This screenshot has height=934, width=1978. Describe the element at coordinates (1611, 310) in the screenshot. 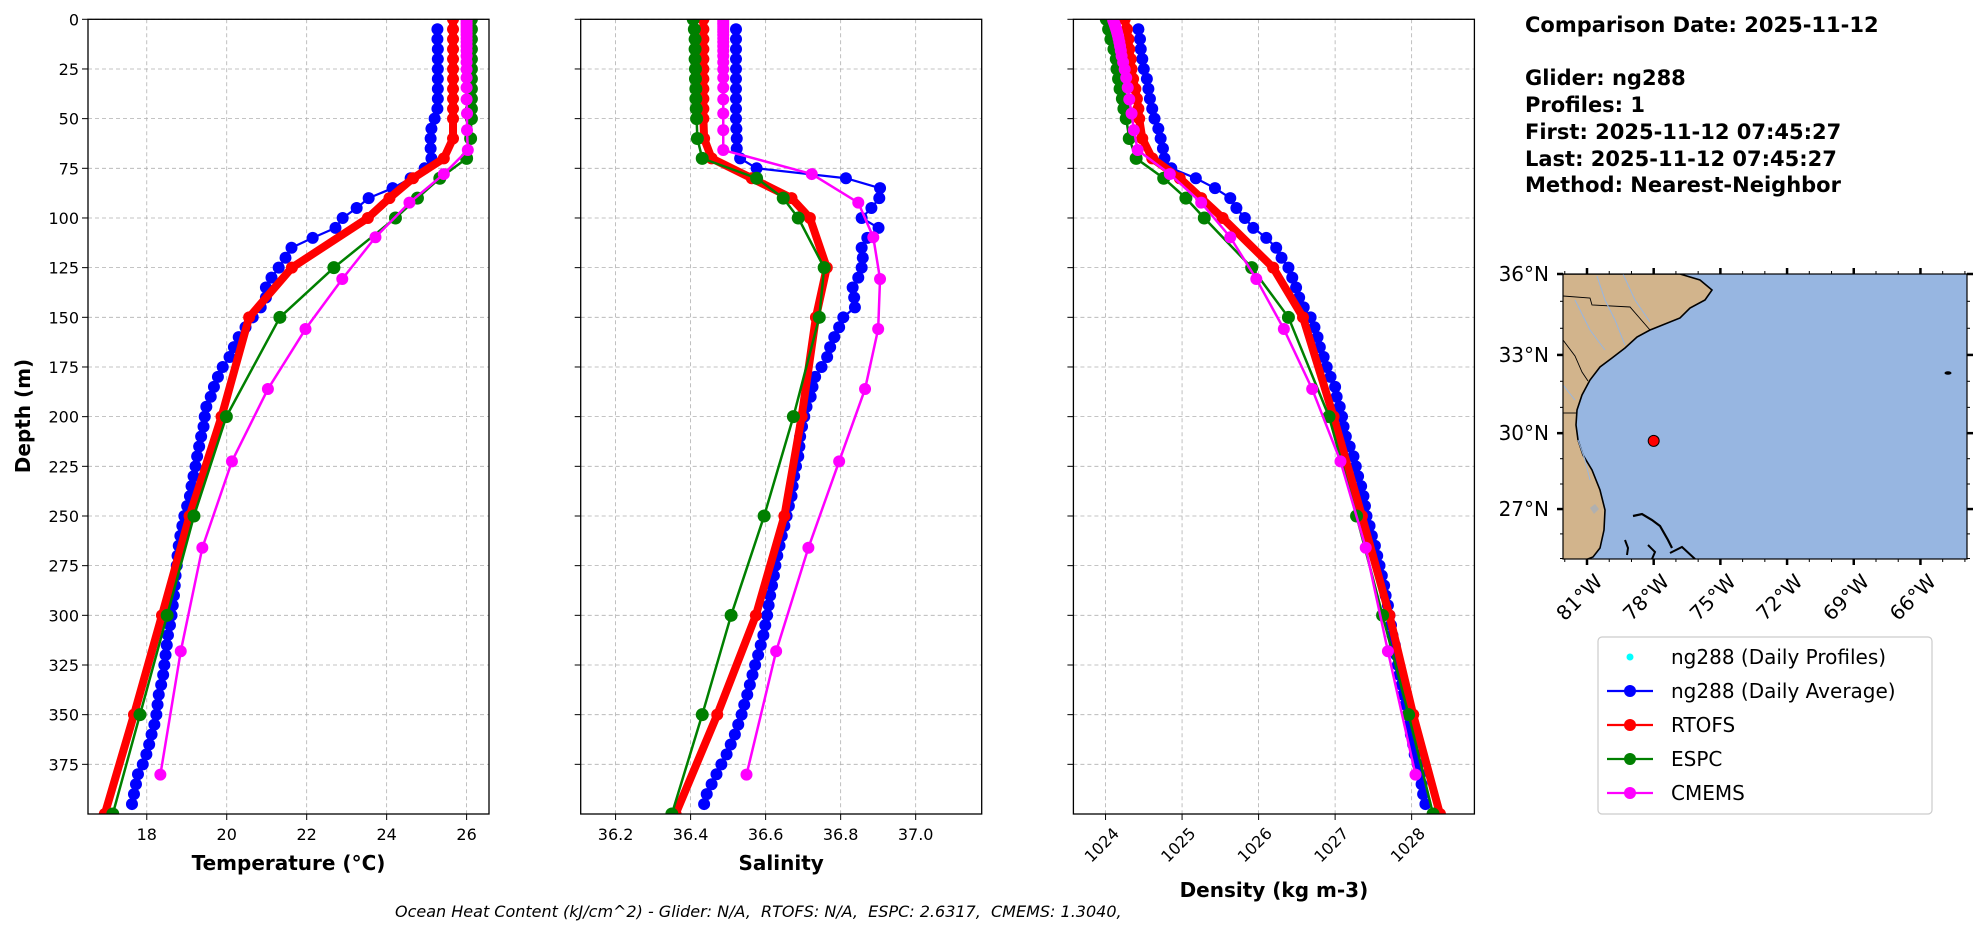

I see `map-river` at that location.